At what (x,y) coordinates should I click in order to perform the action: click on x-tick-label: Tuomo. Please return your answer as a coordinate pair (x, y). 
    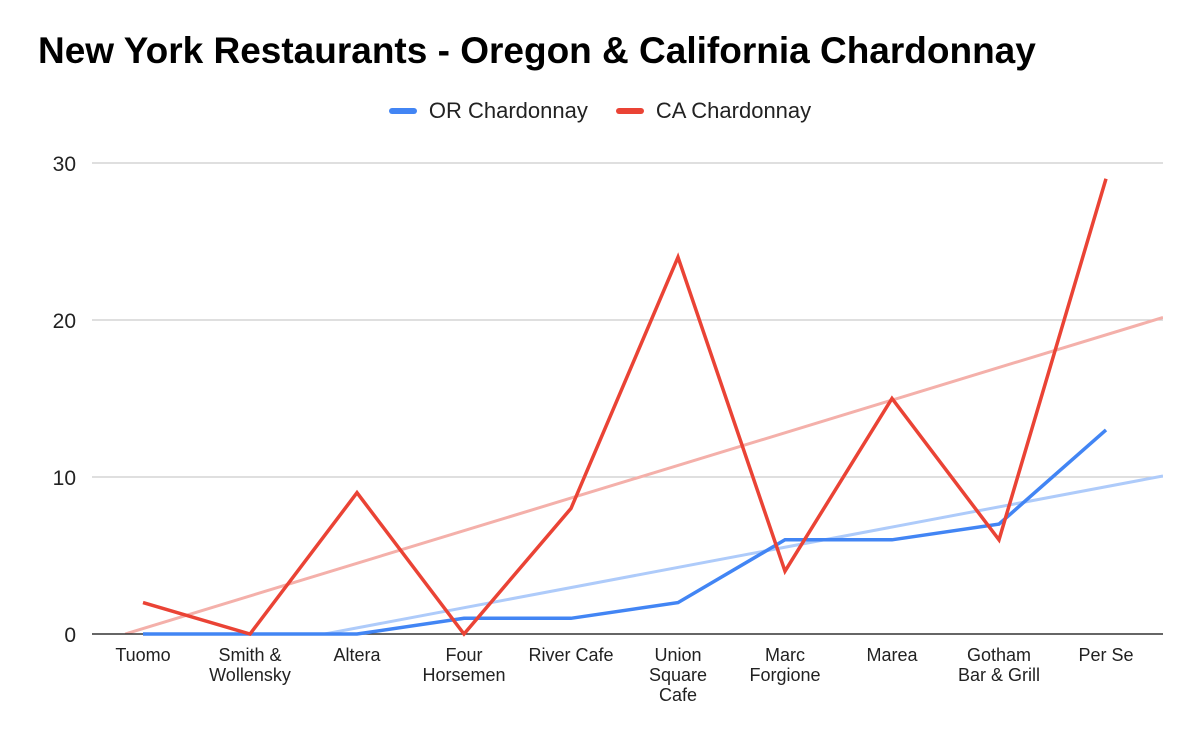
    Looking at the image, I should click on (142, 655).